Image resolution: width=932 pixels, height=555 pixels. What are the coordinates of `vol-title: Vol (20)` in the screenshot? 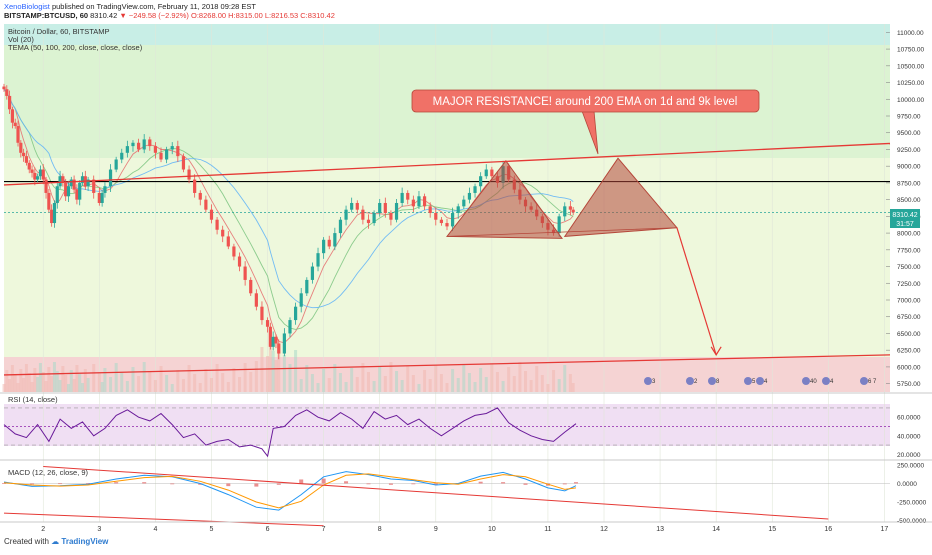 It's located at (21, 39).